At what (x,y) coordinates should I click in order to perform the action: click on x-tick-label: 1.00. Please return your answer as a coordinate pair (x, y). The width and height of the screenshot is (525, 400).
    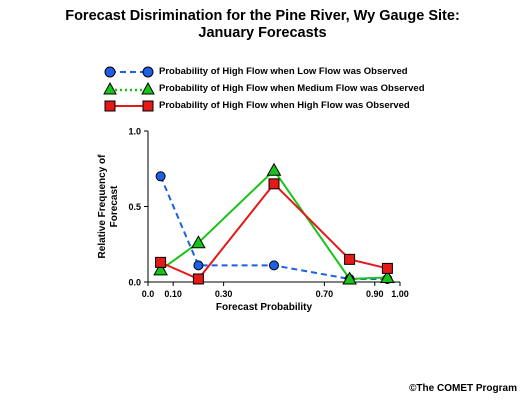
    Looking at the image, I should click on (400, 294).